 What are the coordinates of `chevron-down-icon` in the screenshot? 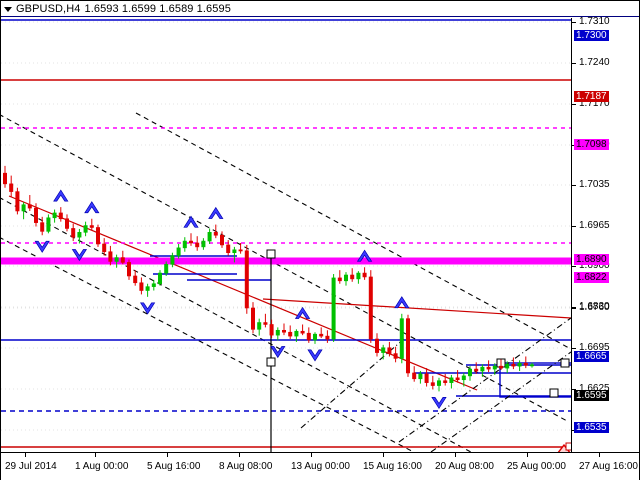 It's located at (8, 9).